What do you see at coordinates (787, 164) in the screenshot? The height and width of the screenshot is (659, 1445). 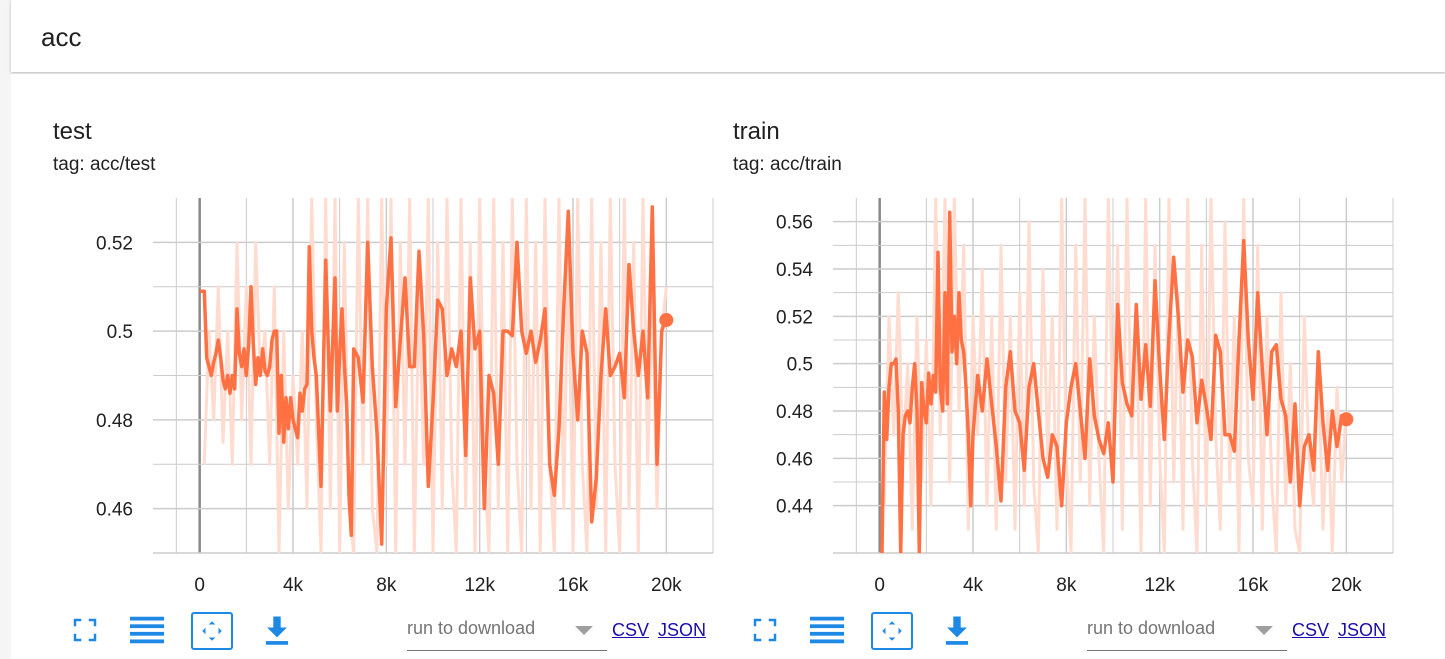 I see `chart-tag: tag: acc/train` at bounding box center [787, 164].